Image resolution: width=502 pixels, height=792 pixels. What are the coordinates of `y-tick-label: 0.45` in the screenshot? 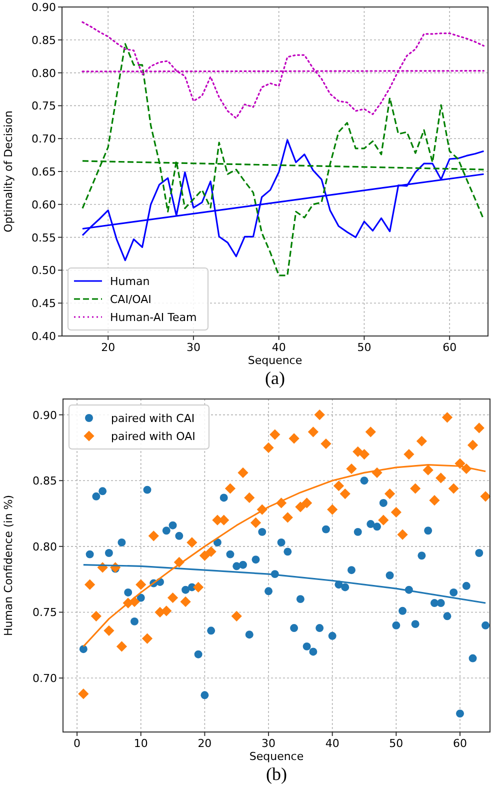 It's located at (44, 303).